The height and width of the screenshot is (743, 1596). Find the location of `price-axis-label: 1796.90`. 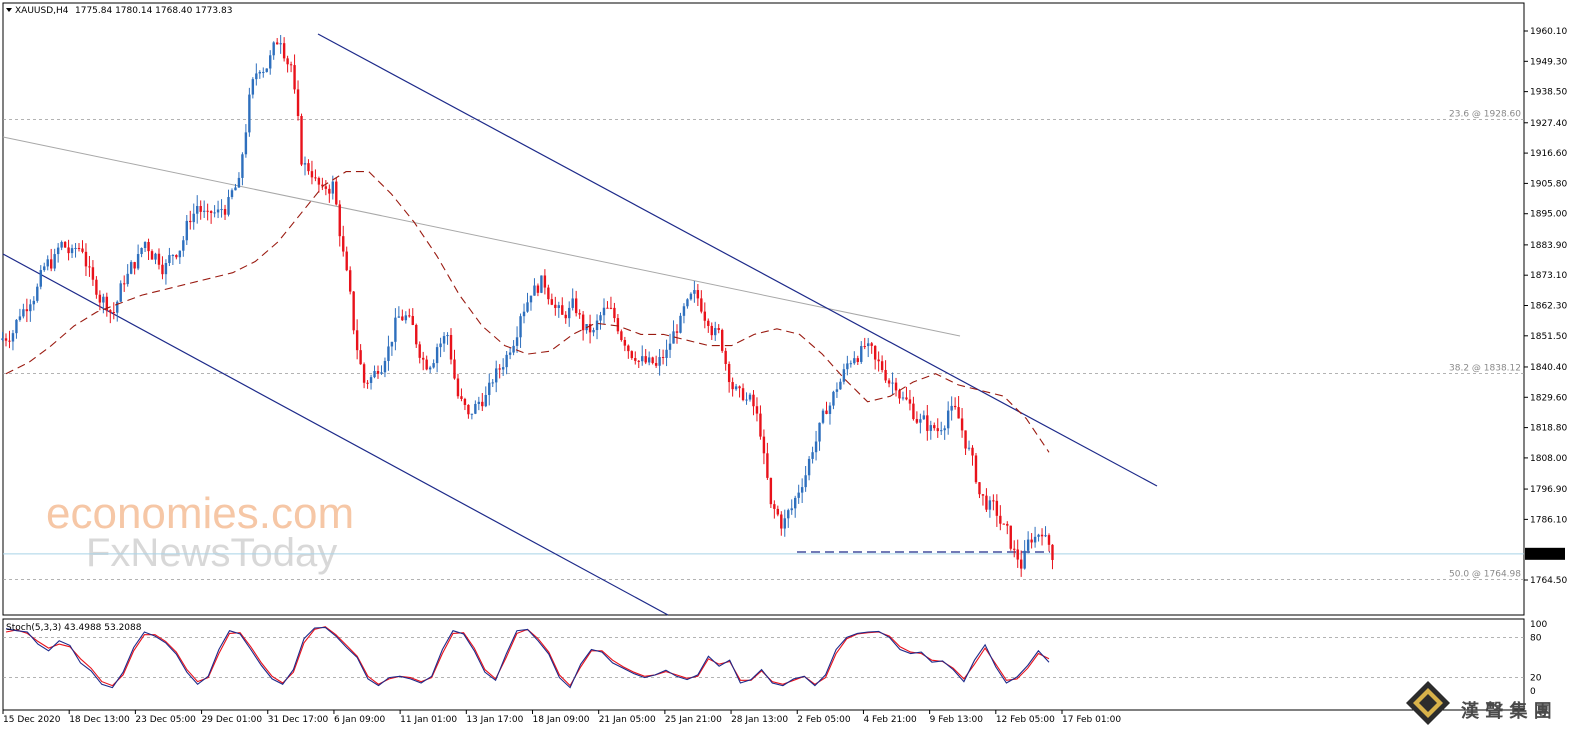

price-axis-label: 1796.90 is located at coordinates (1548, 490).